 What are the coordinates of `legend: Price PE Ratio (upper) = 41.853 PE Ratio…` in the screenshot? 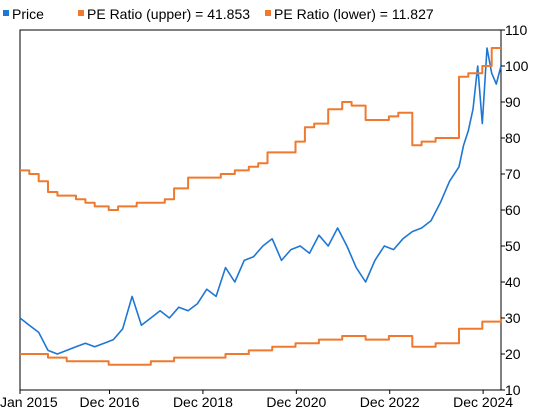 It's located at (218, 14).